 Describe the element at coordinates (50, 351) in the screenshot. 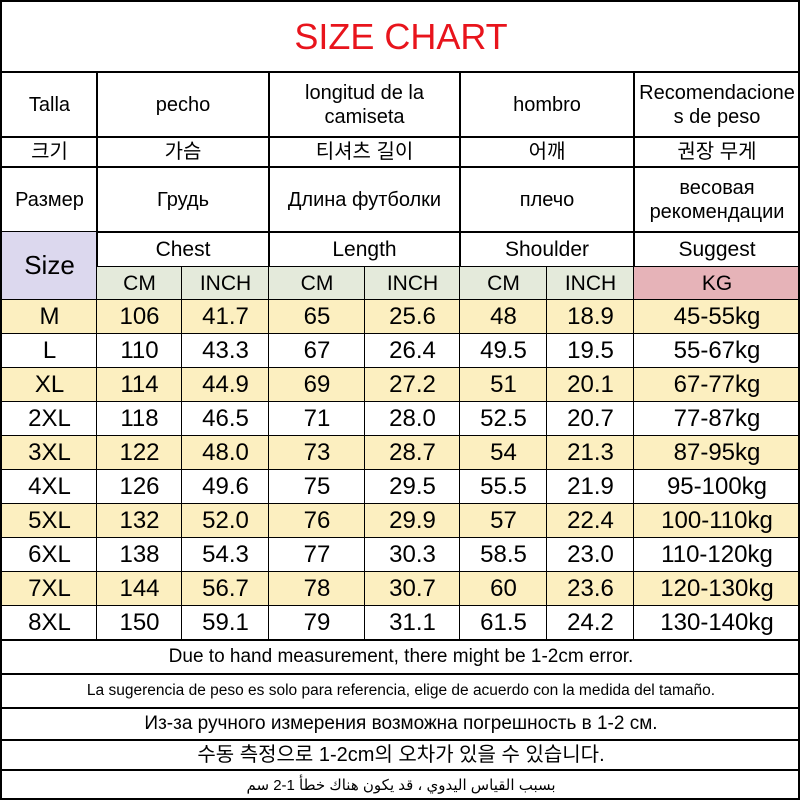

I see `size-cell: L` at that location.